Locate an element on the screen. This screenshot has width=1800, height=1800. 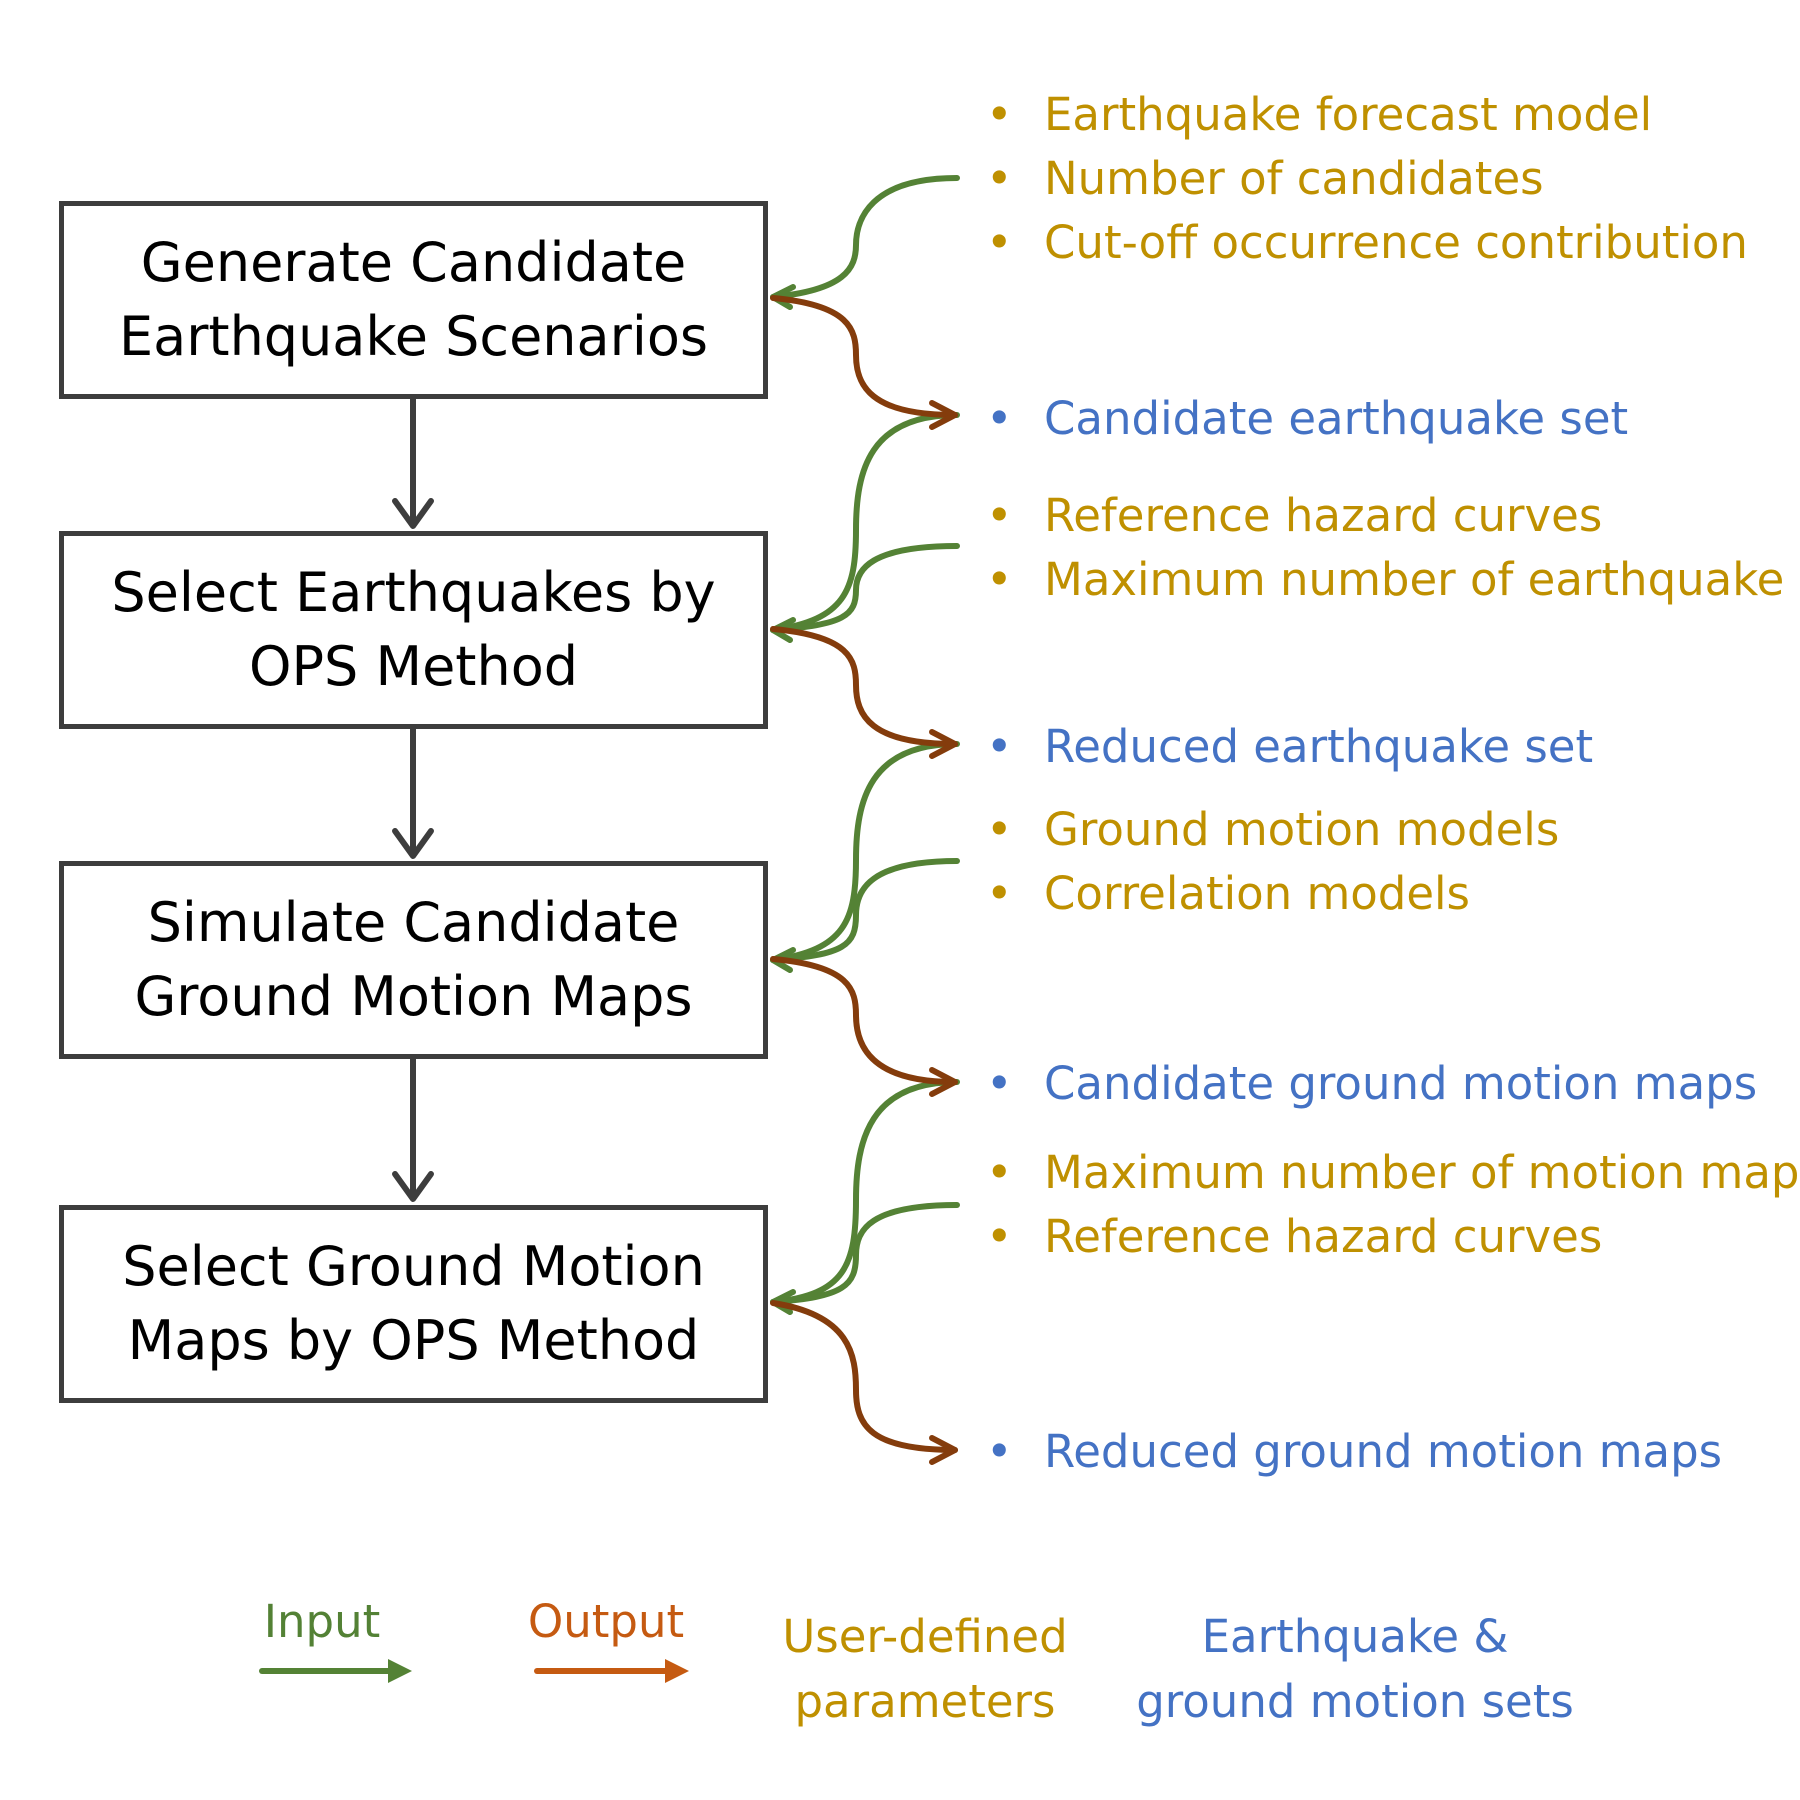
input-arrow-step3 is located at coordinates (865, 857).